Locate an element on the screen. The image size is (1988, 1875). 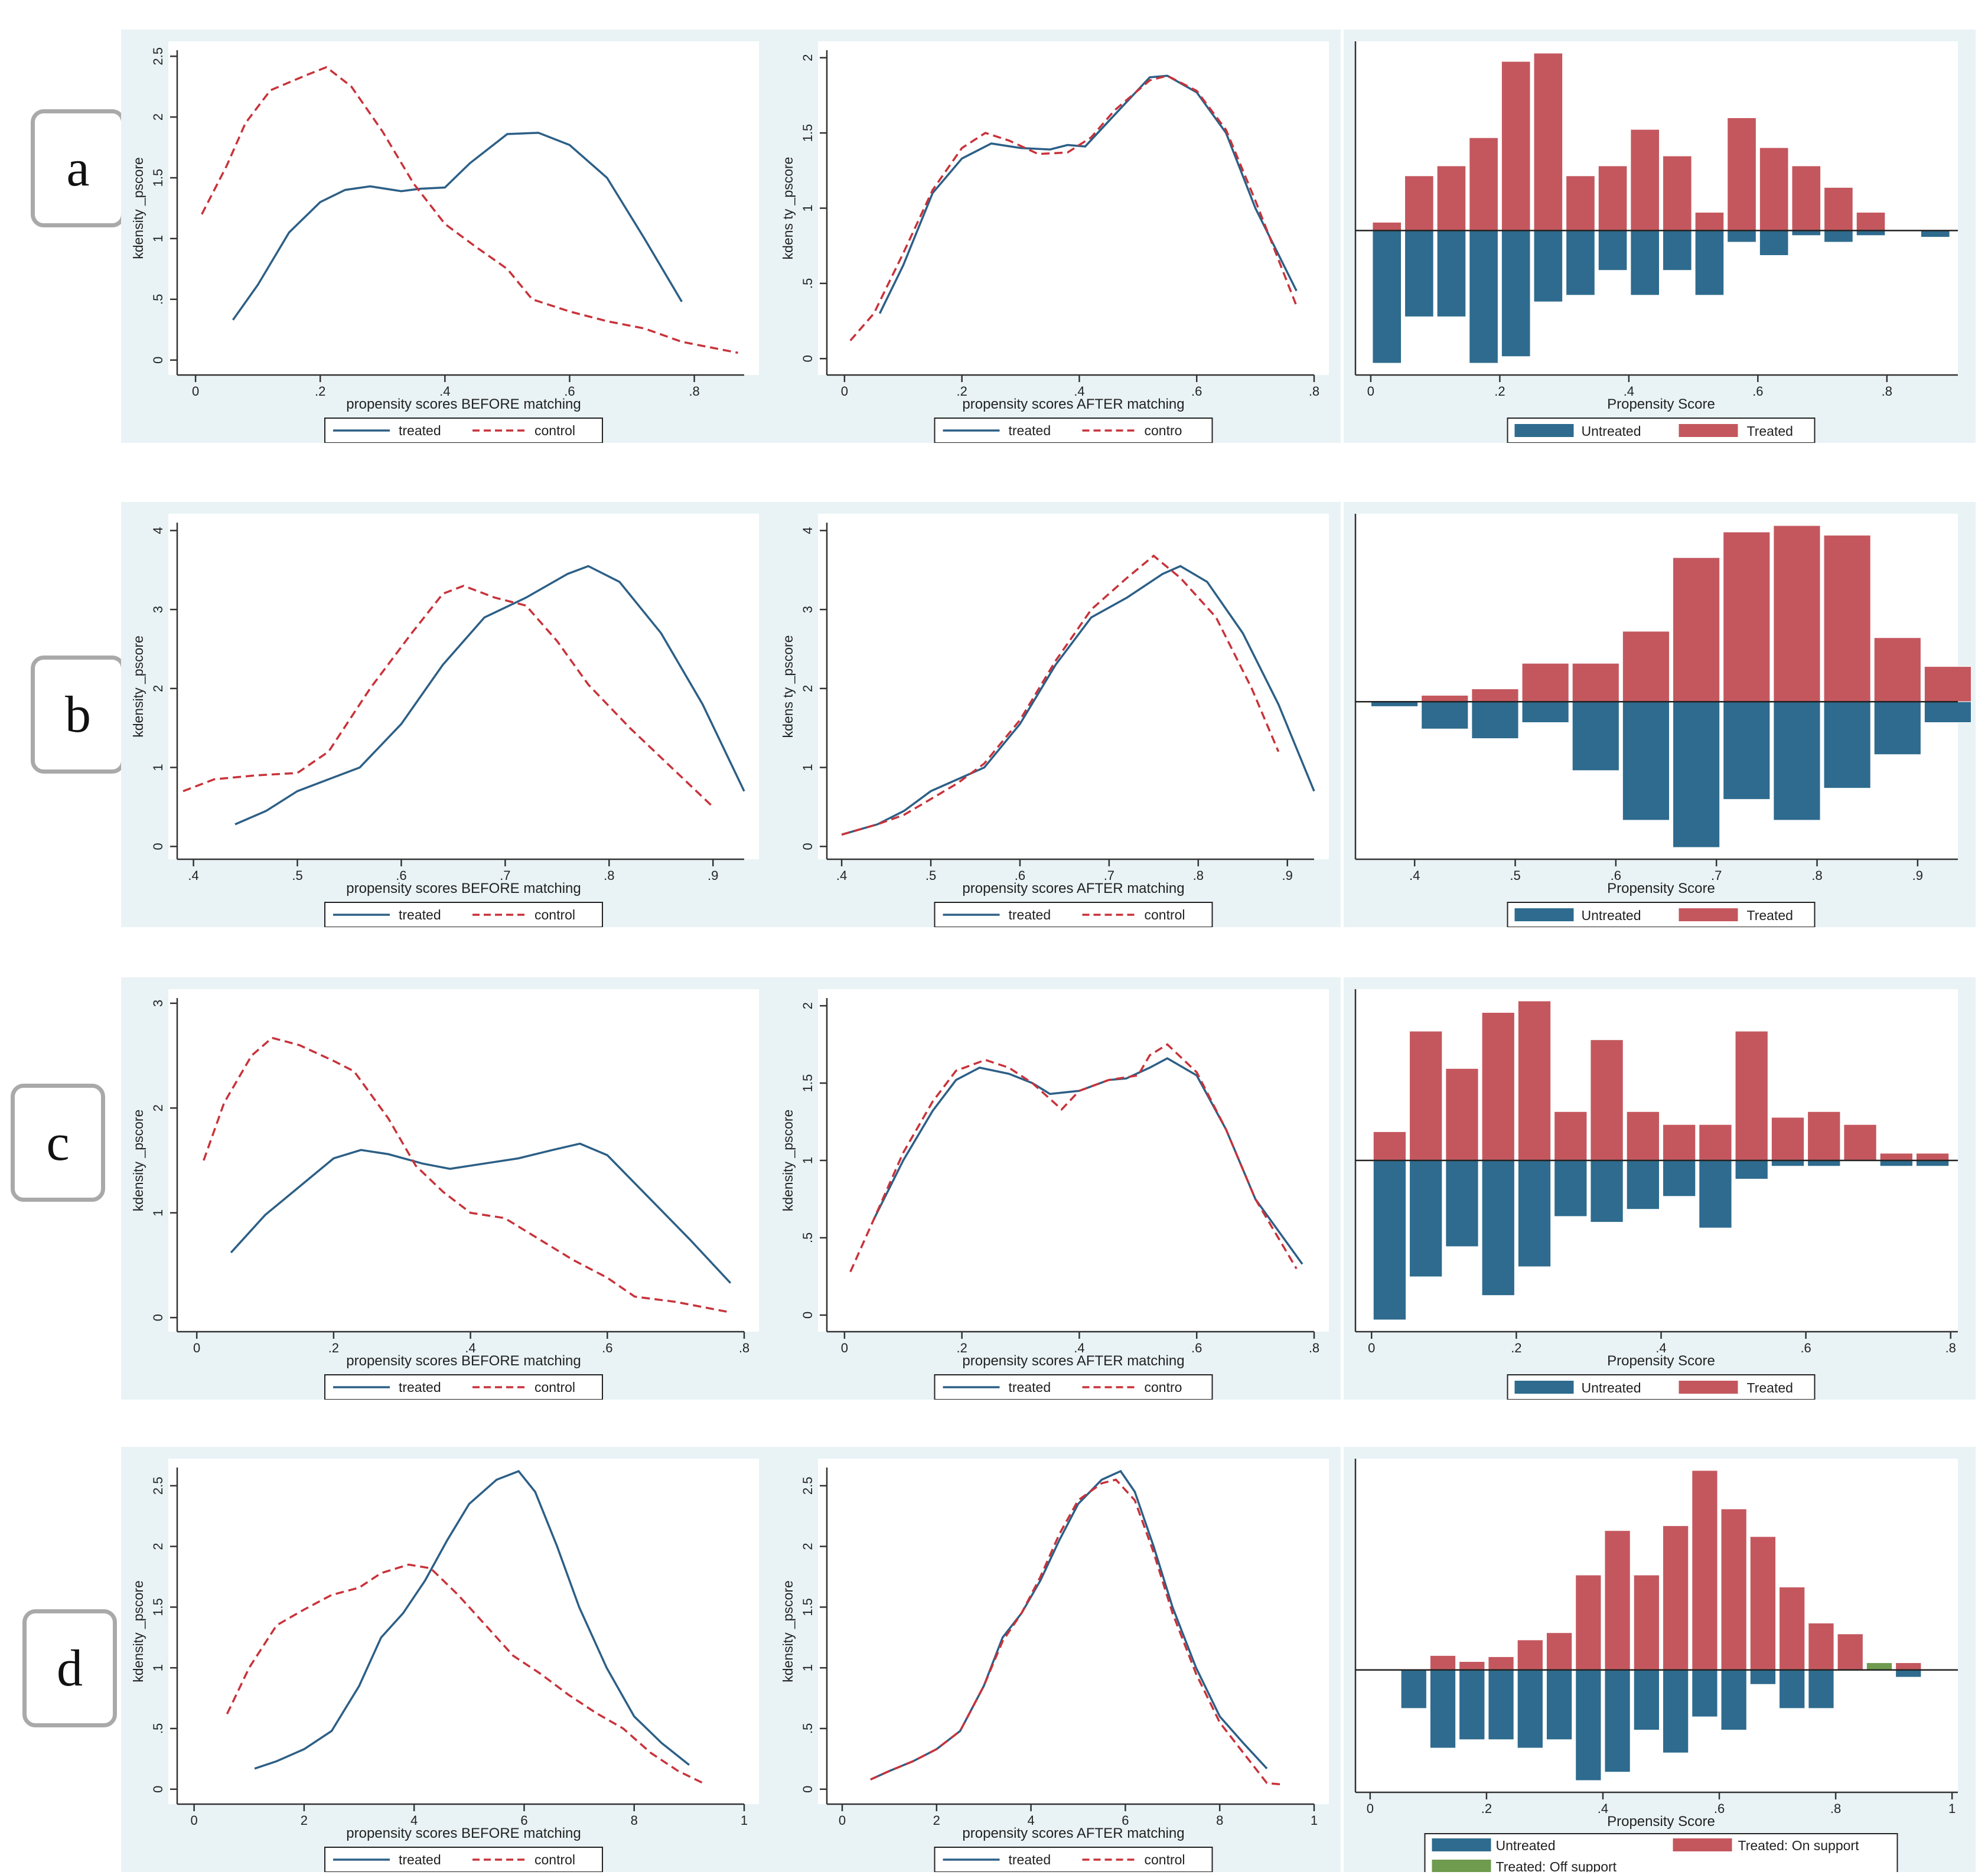
x-tick-label: 2 is located at coordinates (937, 1820).